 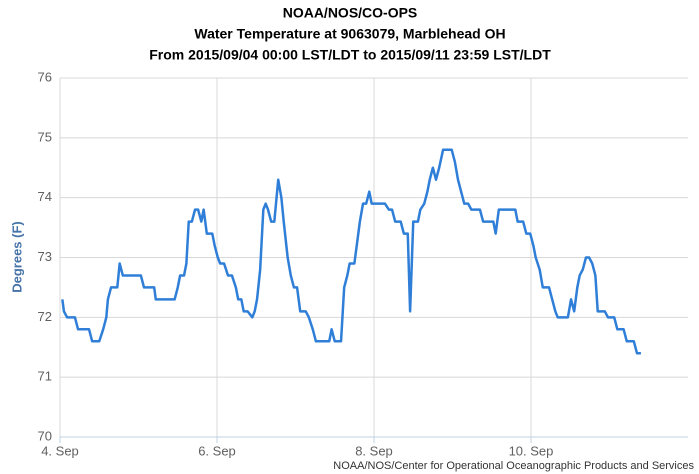 What do you see at coordinates (45, 196) in the screenshot?
I see `y-tick-label: 74` at bounding box center [45, 196].